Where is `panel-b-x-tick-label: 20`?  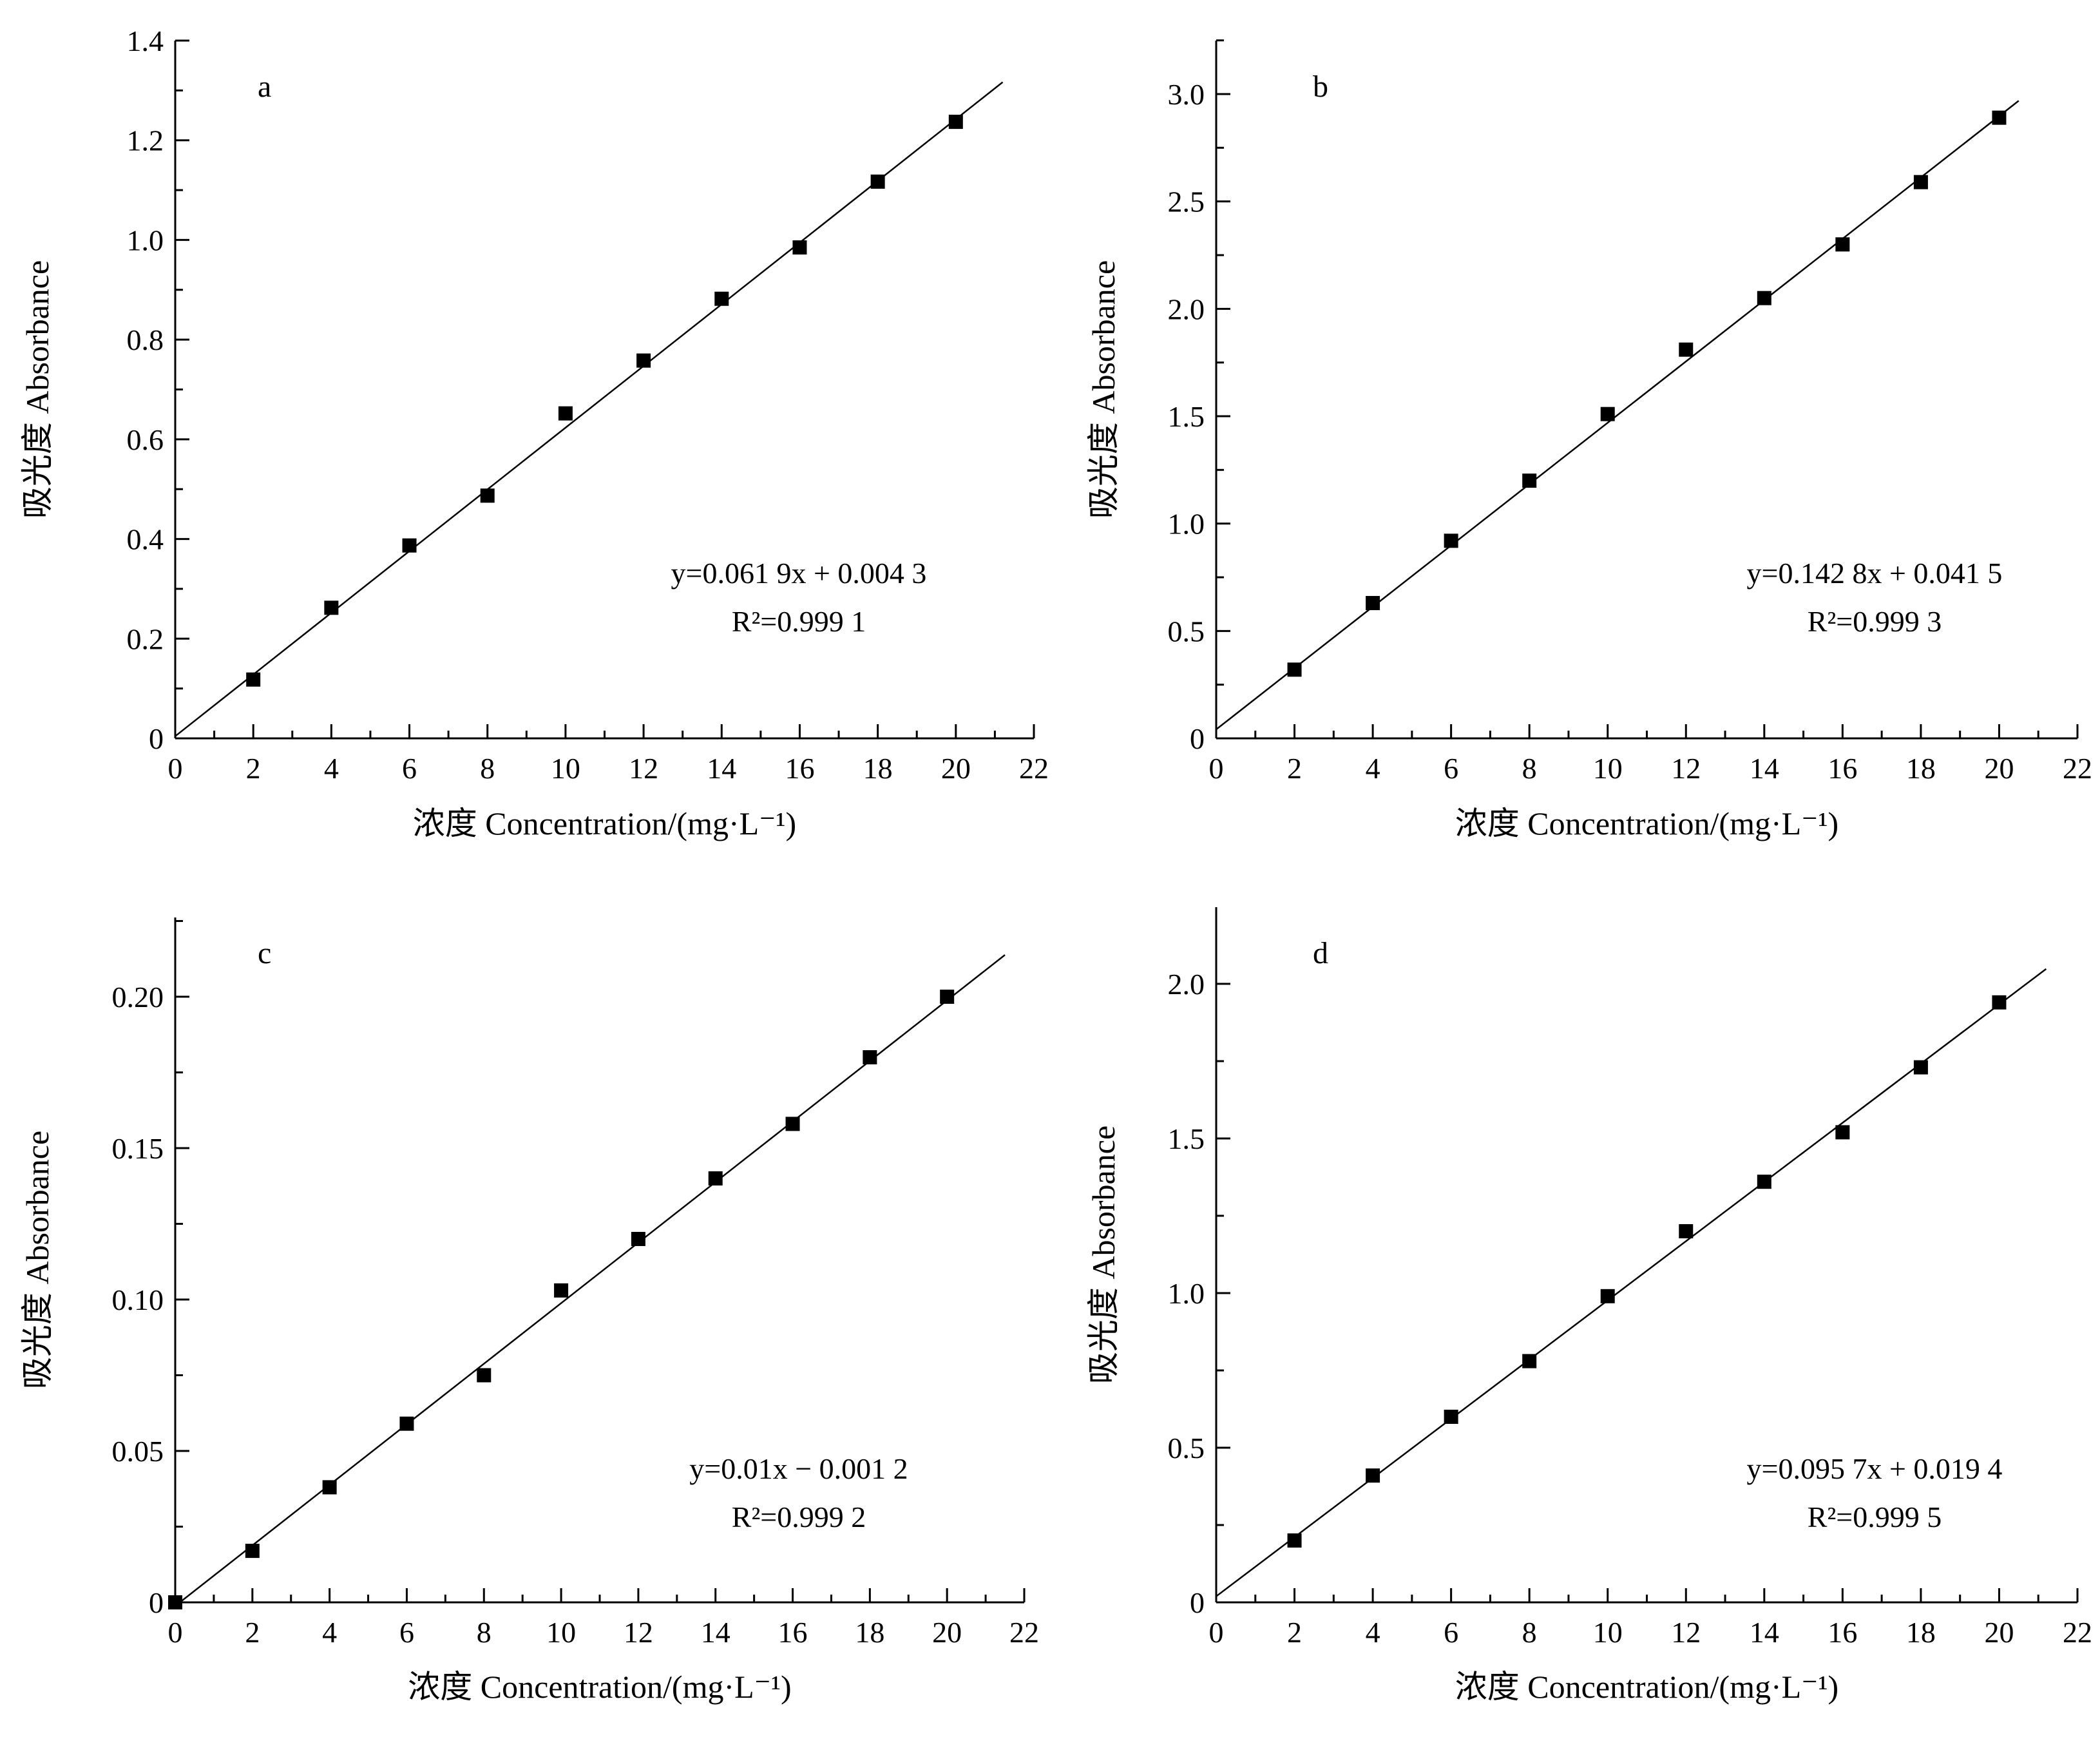
panel-b-x-tick-label: 20 is located at coordinates (1999, 768).